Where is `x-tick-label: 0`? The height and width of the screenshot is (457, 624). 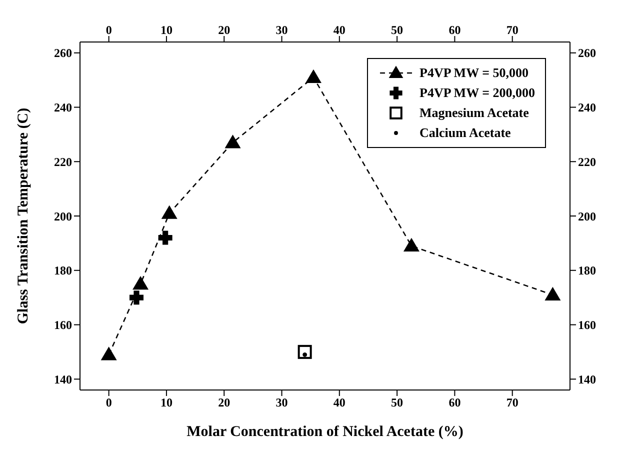
x-tick-label: 0 is located at coordinates (109, 30).